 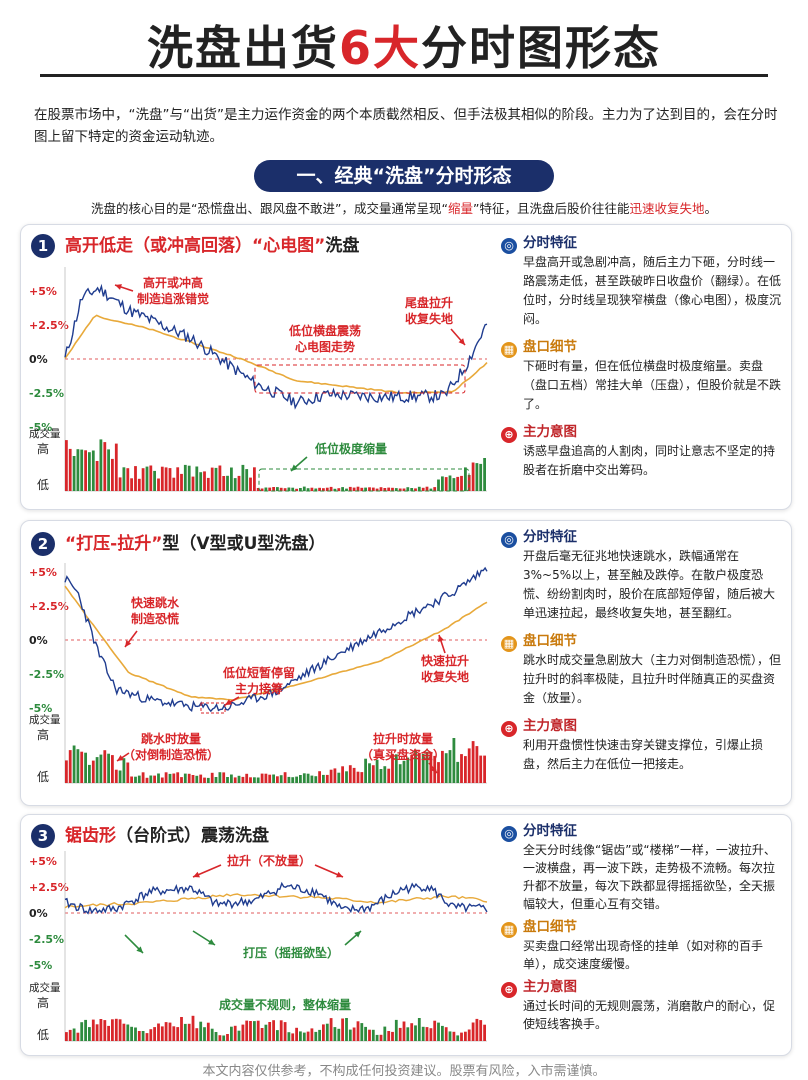 I want to click on title-prefix: 洗盘出货, so click(x=242, y=48).